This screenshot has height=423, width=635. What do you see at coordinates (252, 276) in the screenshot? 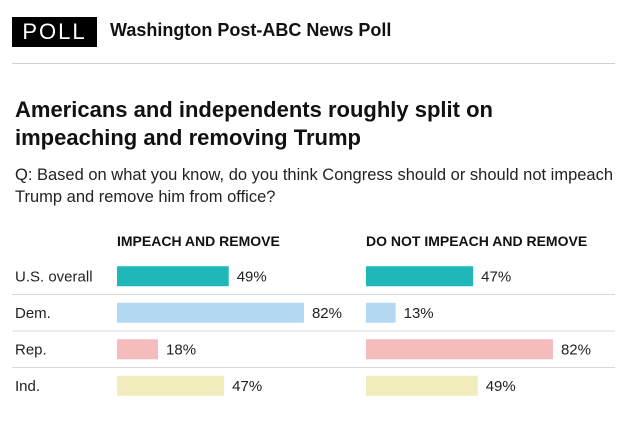
I see `value-label-impeach-0: 49%` at bounding box center [252, 276].